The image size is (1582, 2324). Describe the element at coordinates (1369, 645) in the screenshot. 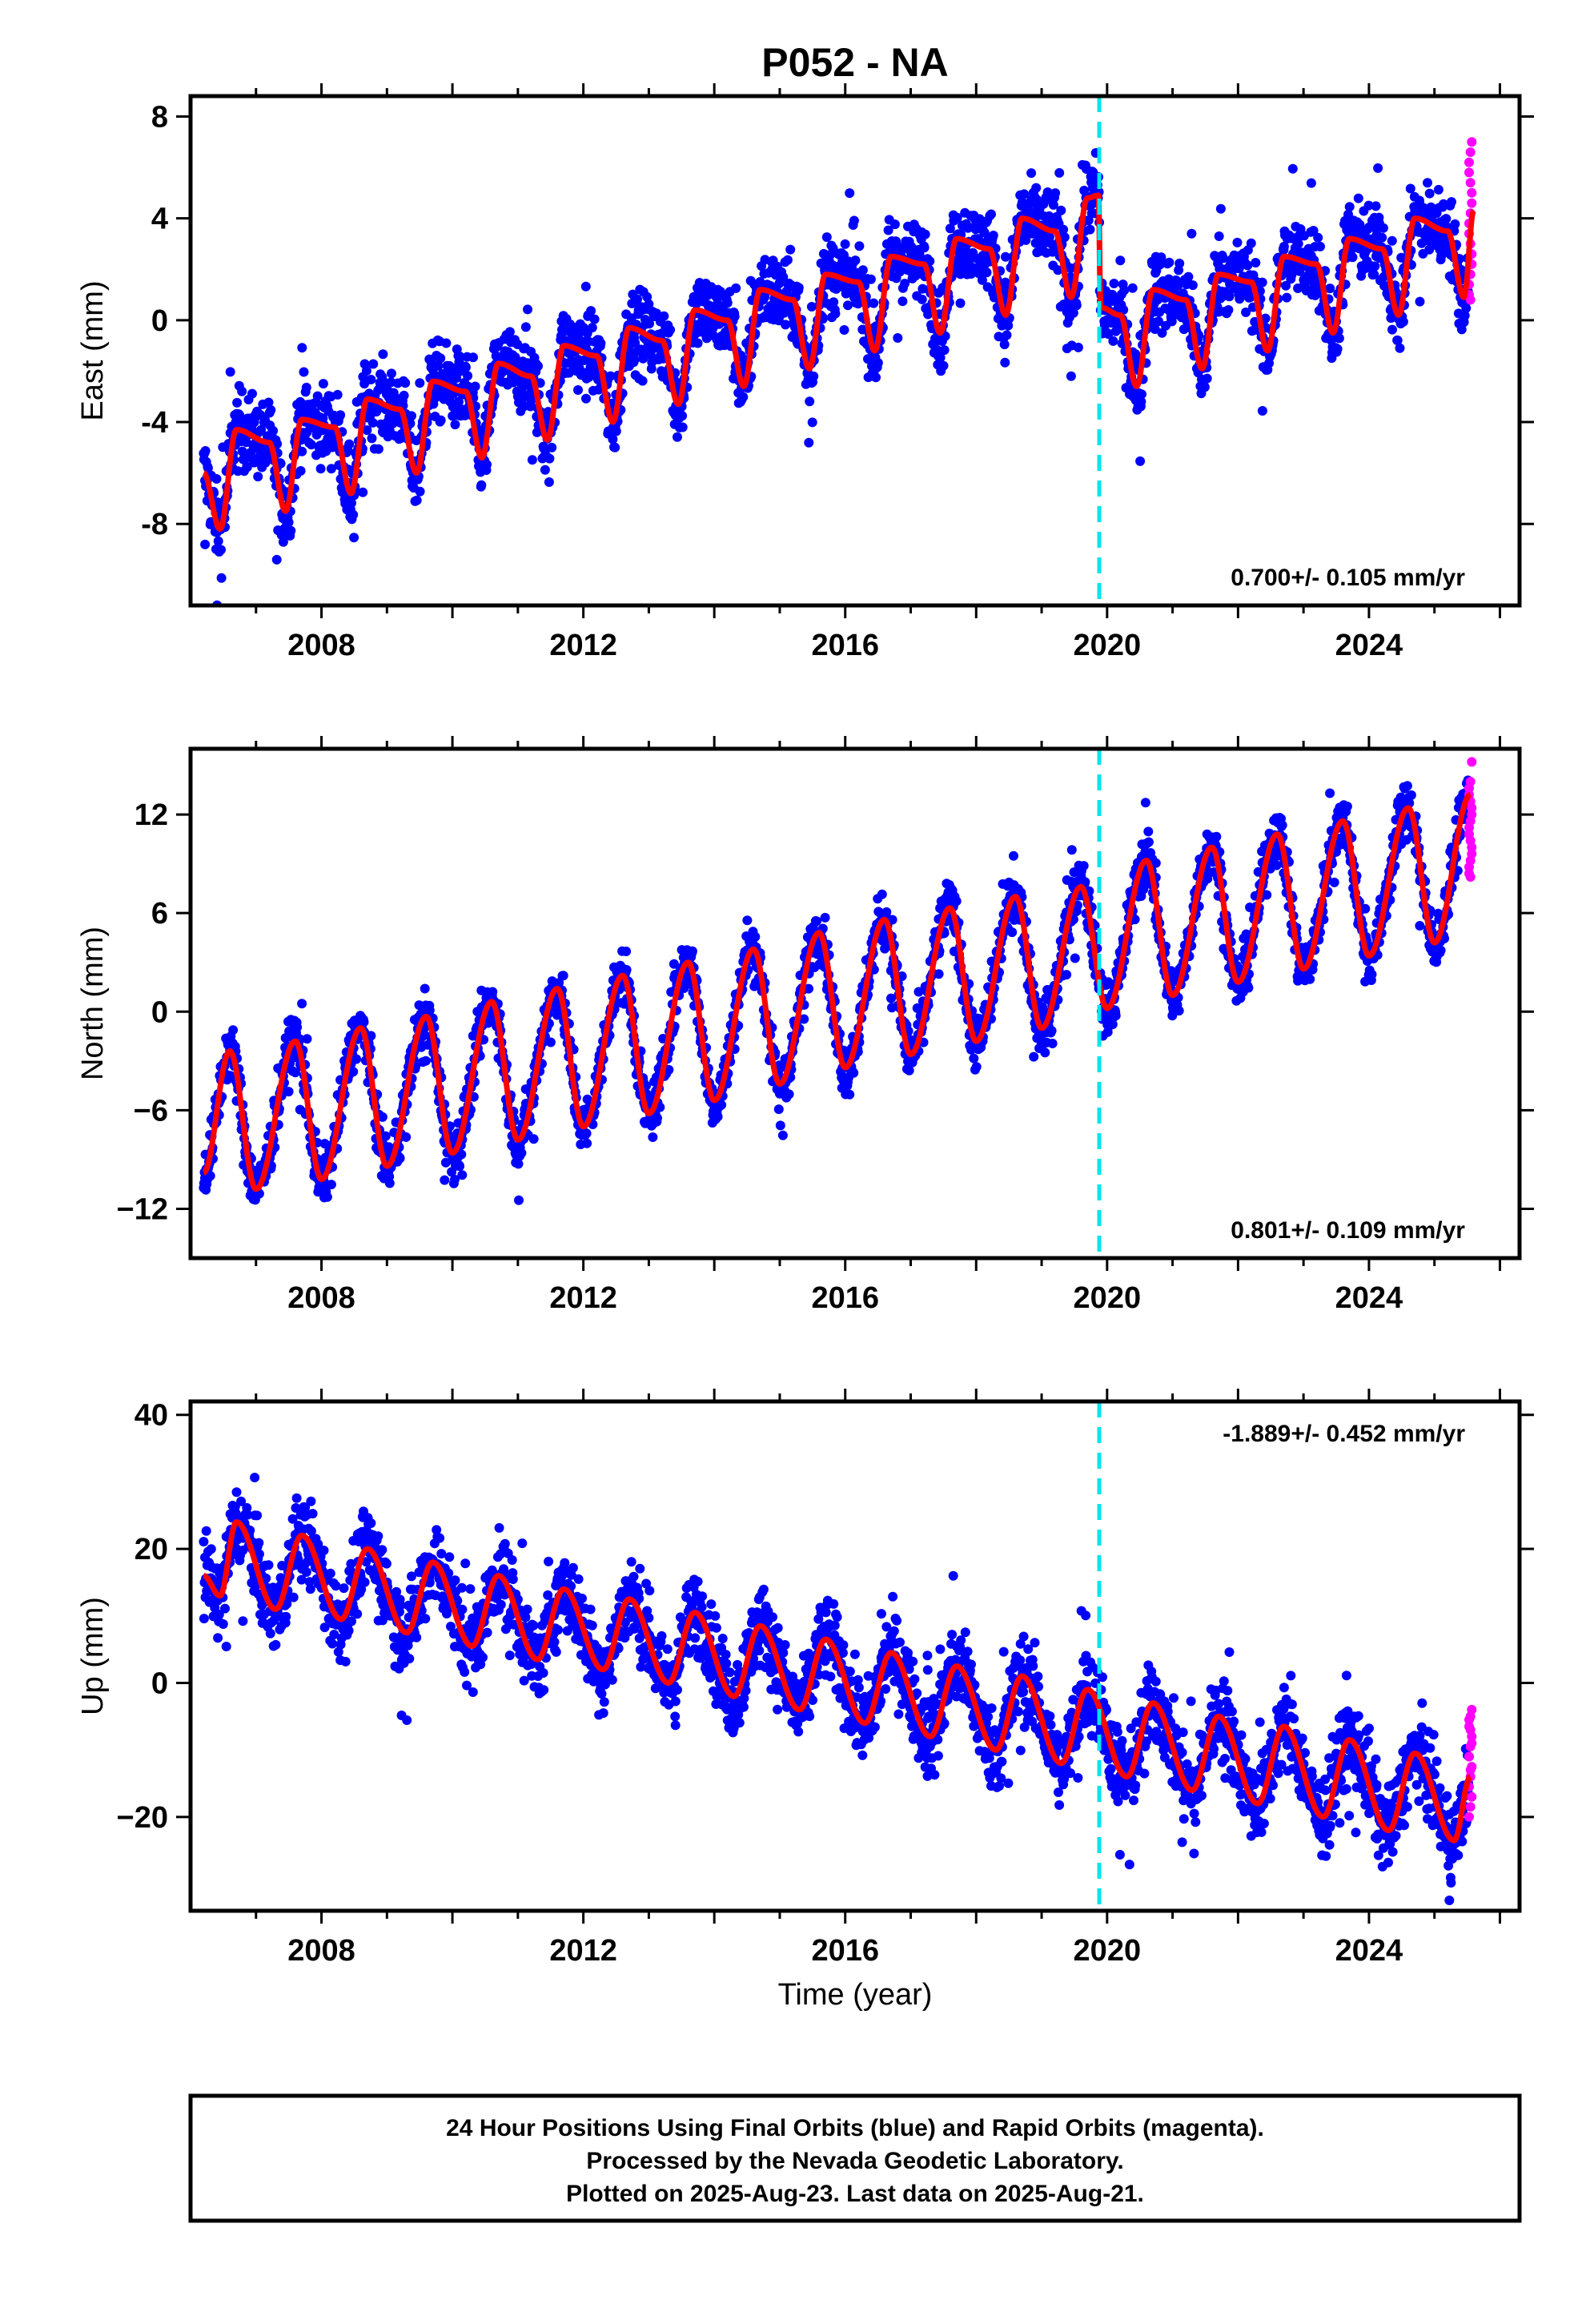

I see `east-x-tick-label: 2024` at that location.